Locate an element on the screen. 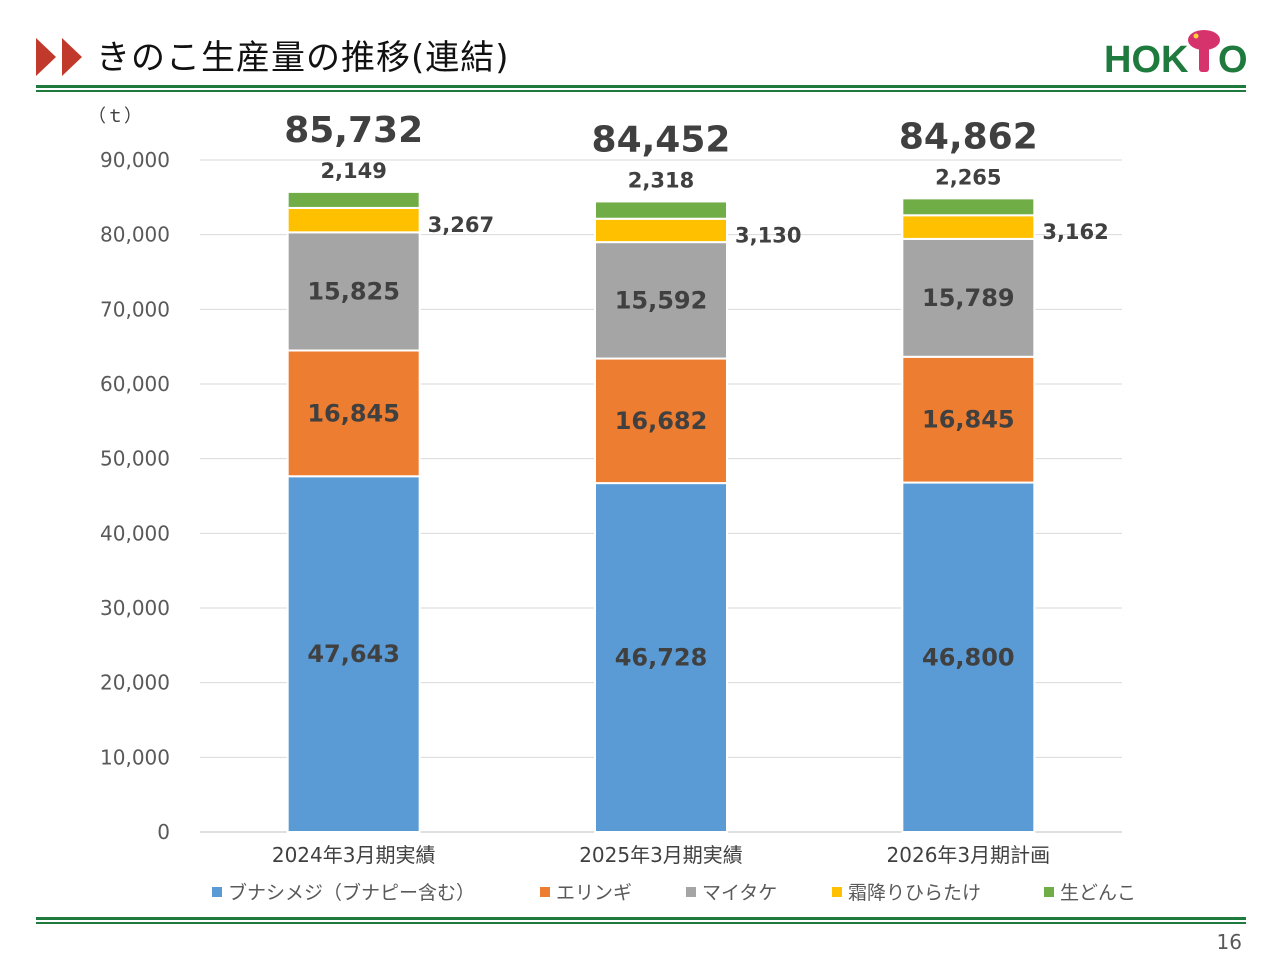  y-tick-label: 30,000 is located at coordinates (135, 608).